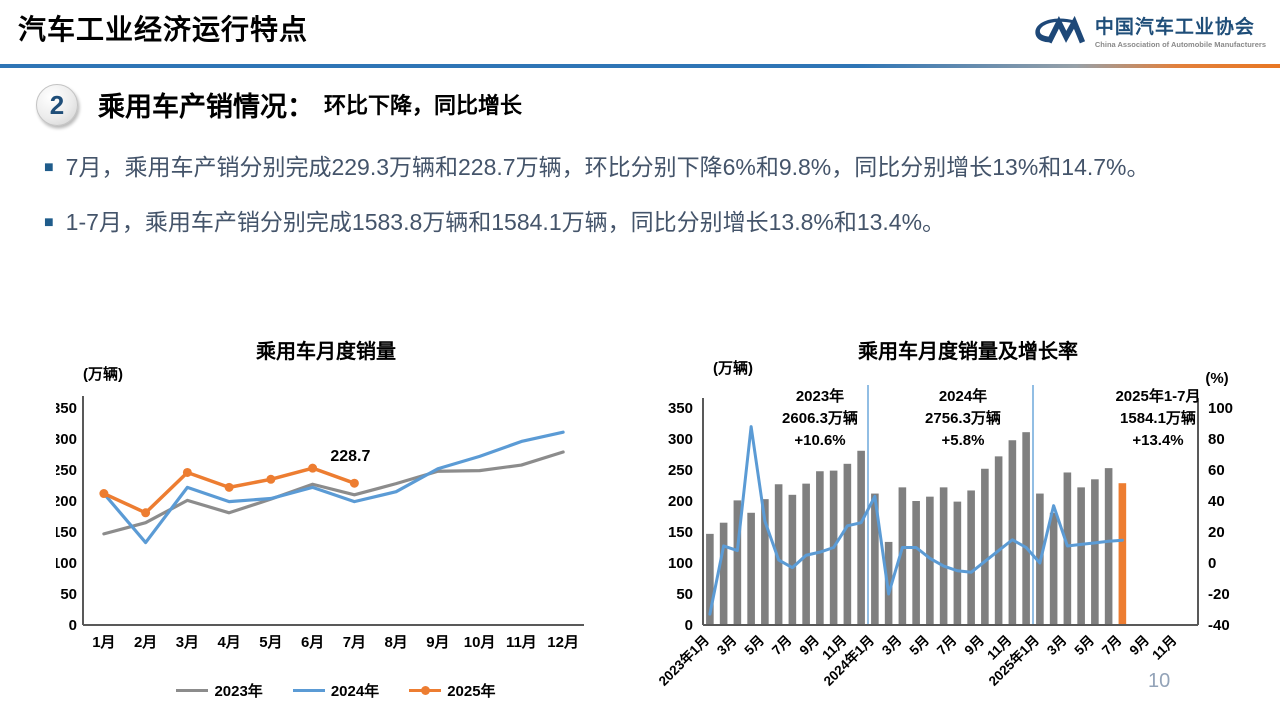 This screenshot has width=1280, height=720. I want to click on svg-text: 2月, so click(145, 642).